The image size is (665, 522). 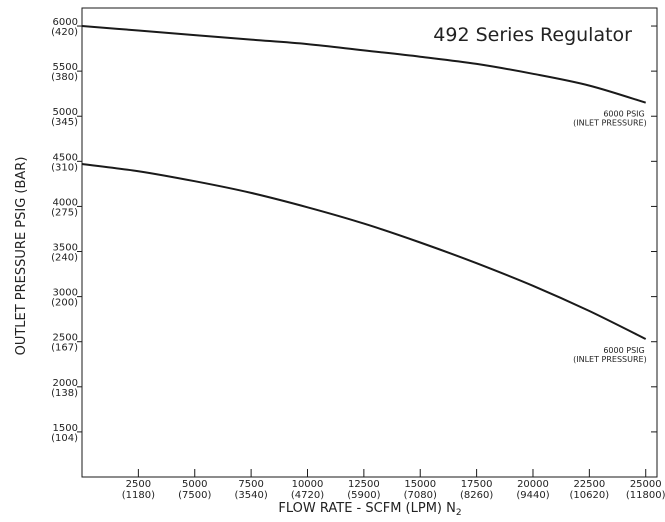 I want to click on y-tick-sublabel: (275), so click(x=64, y=212).